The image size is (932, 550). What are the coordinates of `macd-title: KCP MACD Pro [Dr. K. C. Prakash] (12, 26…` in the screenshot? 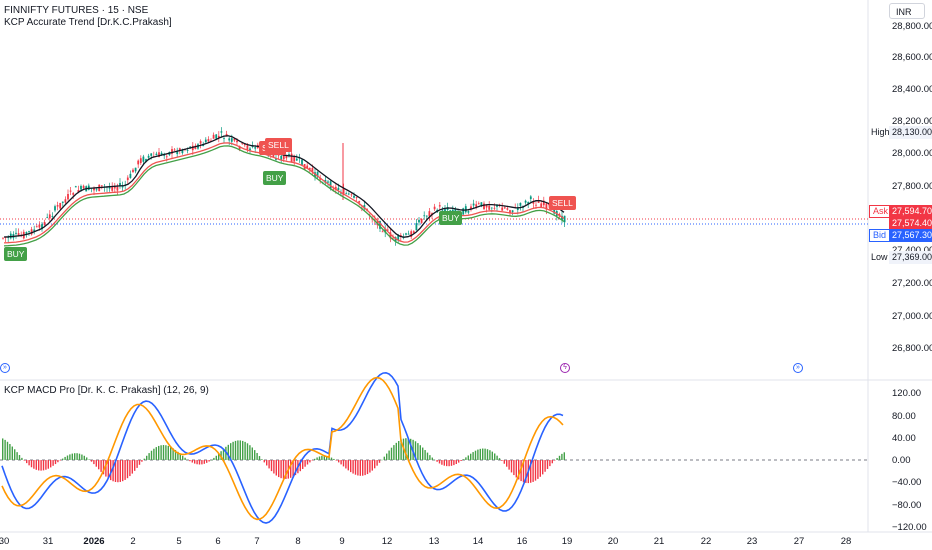 It's located at (106, 390).